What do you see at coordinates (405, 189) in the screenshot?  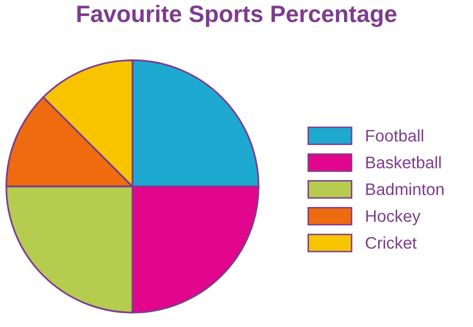 I see `legend-label: Badminton` at bounding box center [405, 189].